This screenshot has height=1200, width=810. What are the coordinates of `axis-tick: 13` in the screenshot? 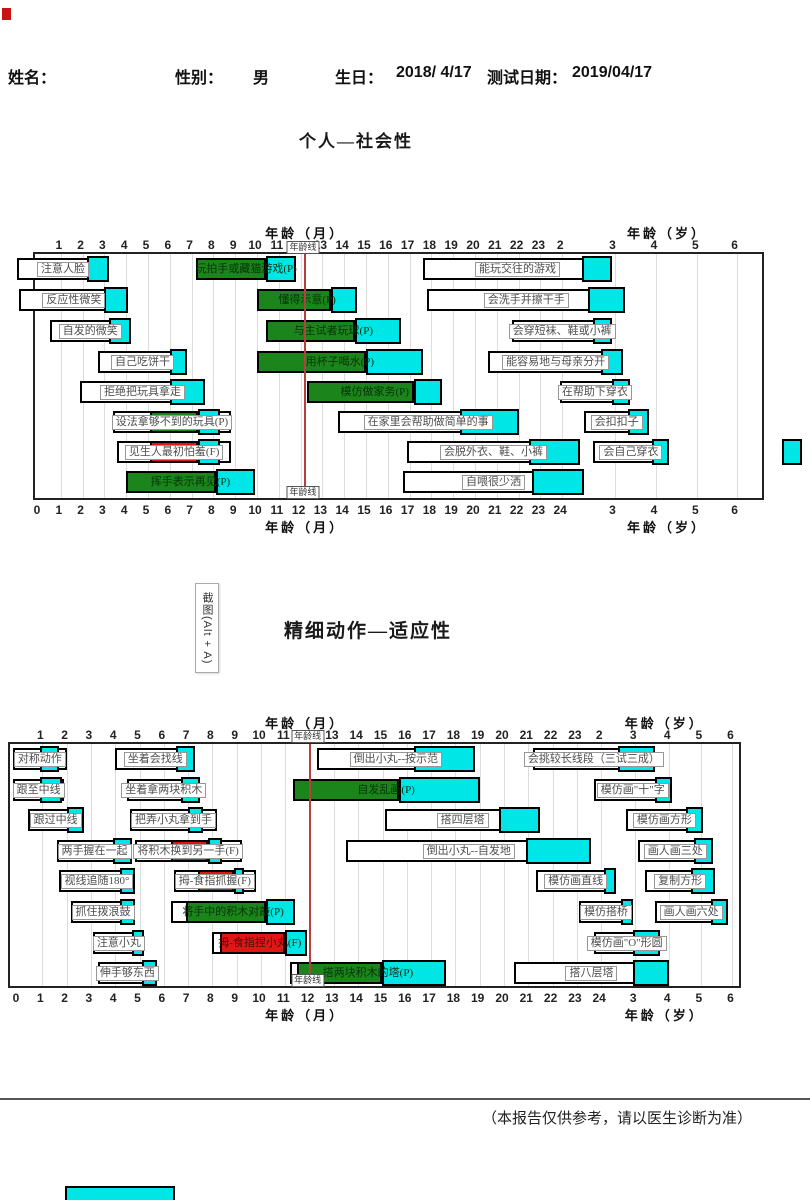 It's located at (320, 510).